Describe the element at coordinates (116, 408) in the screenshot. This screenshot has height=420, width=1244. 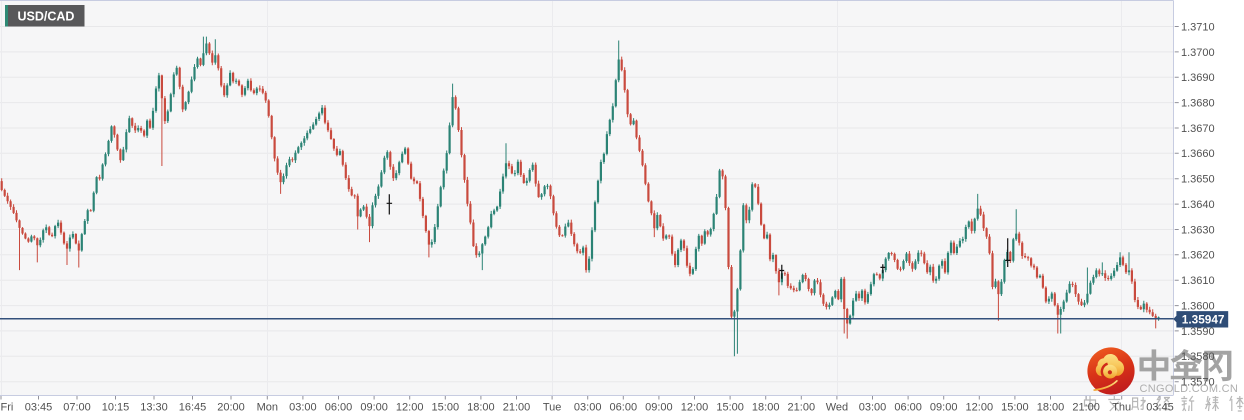
I see `svg-text: 10:15` at that location.